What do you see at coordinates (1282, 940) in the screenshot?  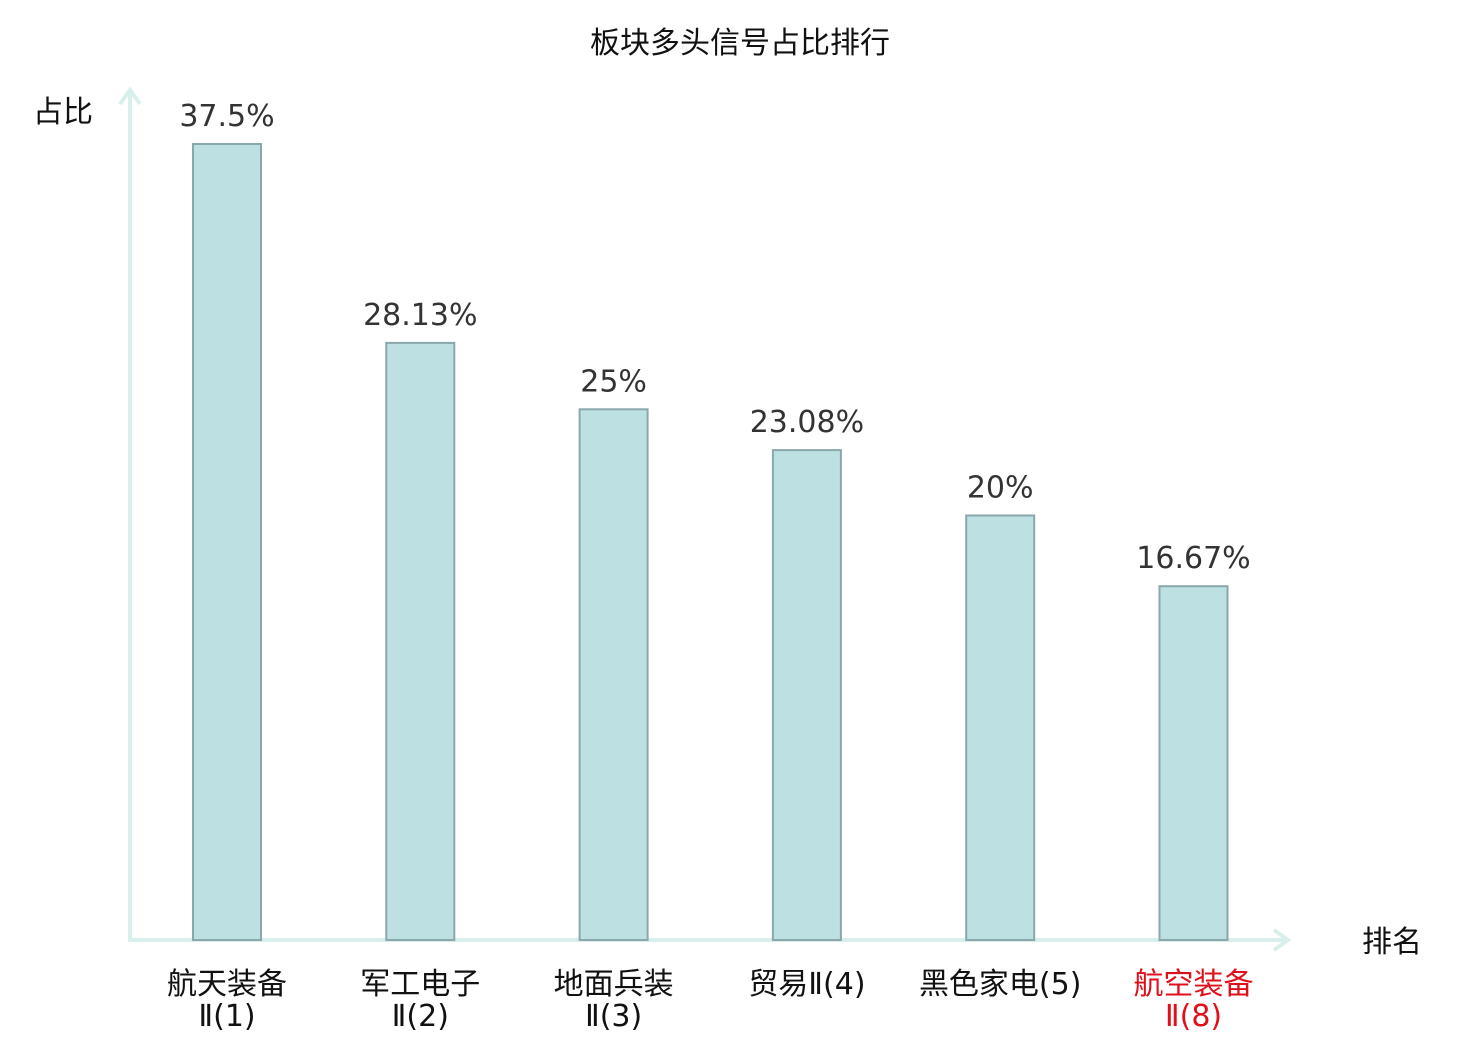 I see `x-axis-arrow-icon` at bounding box center [1282, 940].